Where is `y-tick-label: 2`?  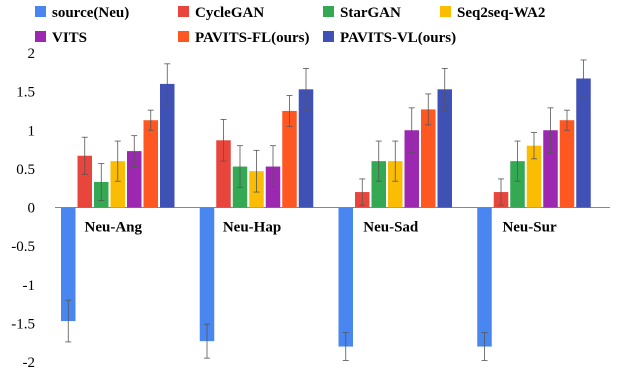 y-tick-label: 2 is located at coordinates (32, 54).